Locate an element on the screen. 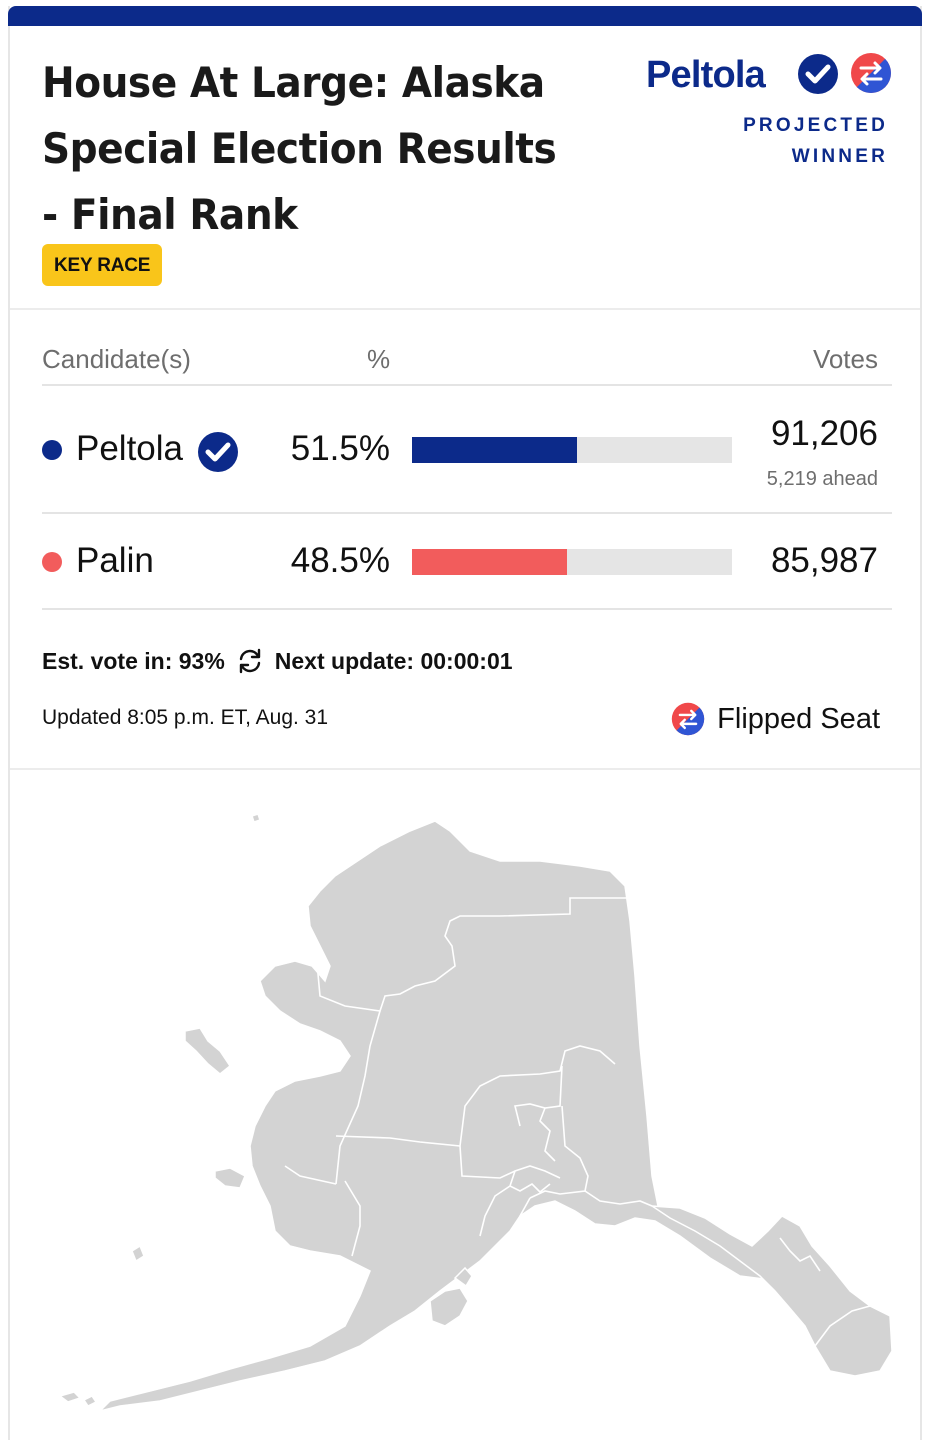  est-vote-in: Est. vote in: 93% is located at coordinates (133, 660).